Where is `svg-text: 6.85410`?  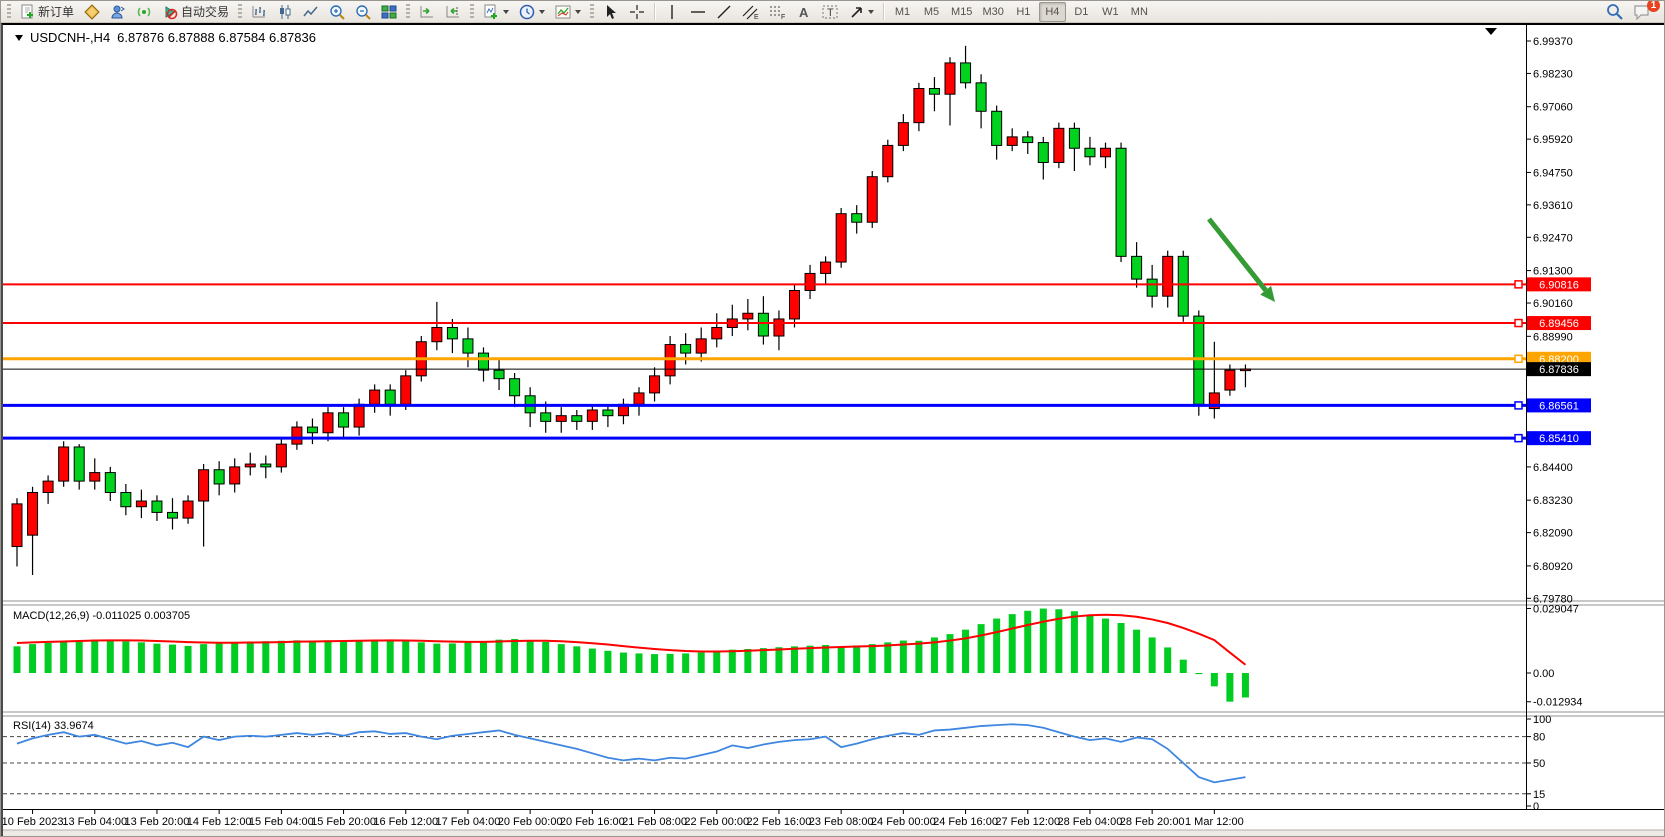
svg-text: 6.85410 is located at coordinates (1559, 439).